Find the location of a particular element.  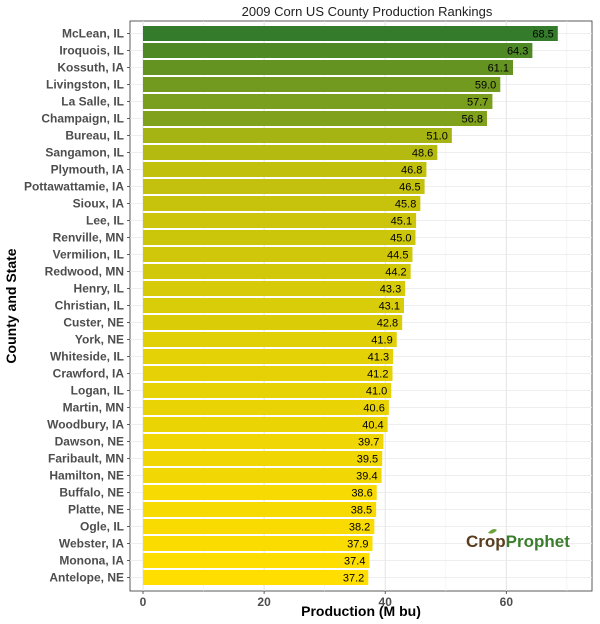

cropprophet-logo: CropProphet is located at coordinates (518, 540).